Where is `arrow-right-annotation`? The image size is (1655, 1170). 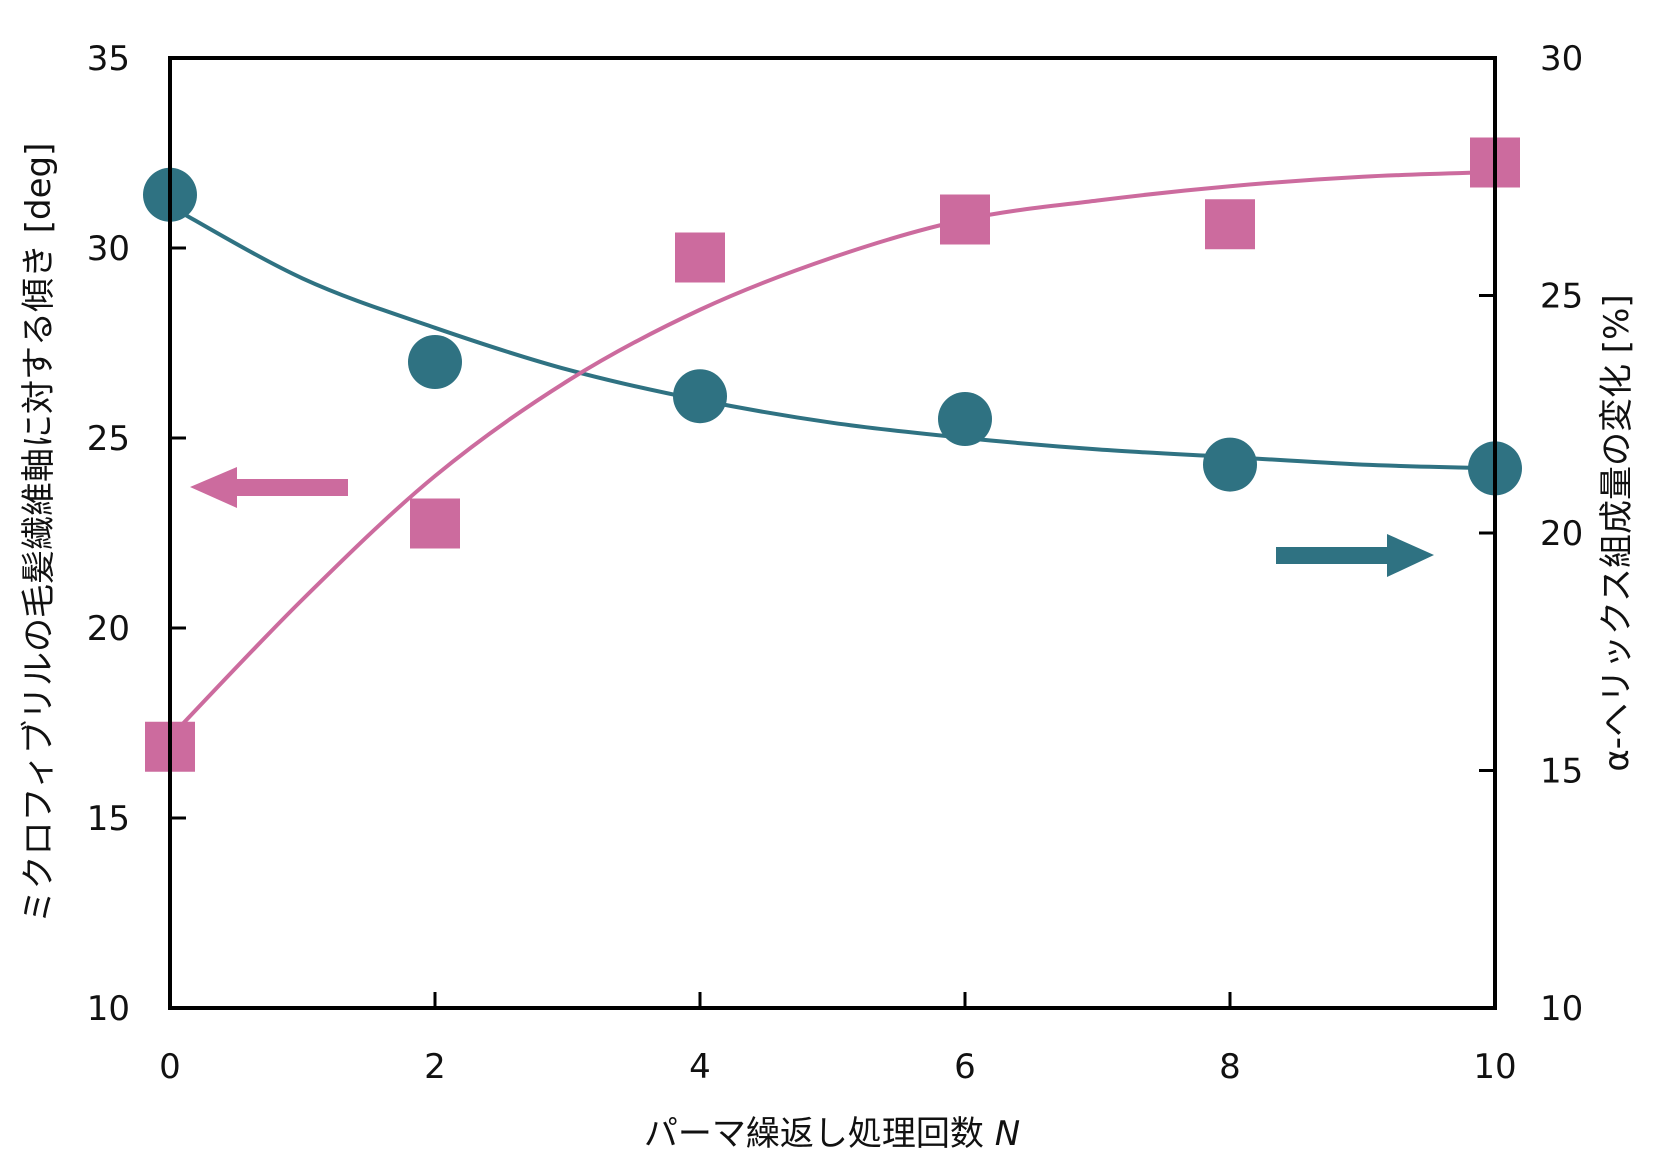 arrow-right-annotation is located at coordinates (1355, 555).